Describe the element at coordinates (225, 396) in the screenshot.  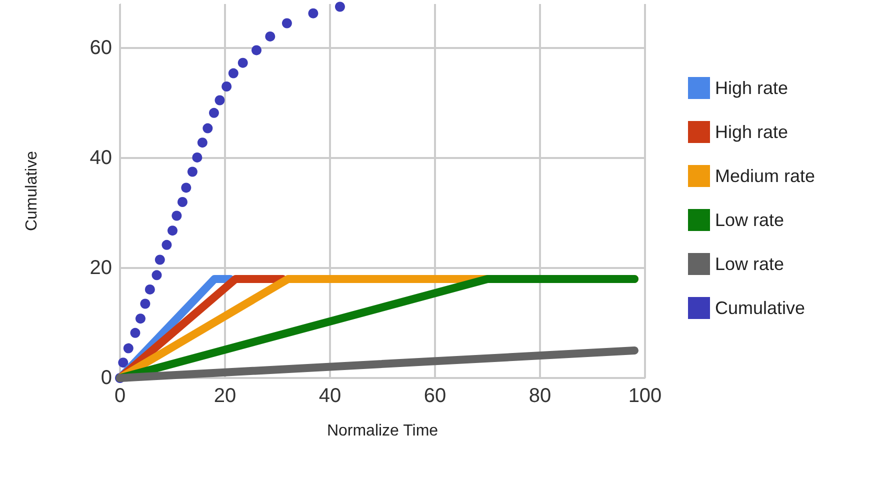
I see `x-tick-label: 20` at that location.